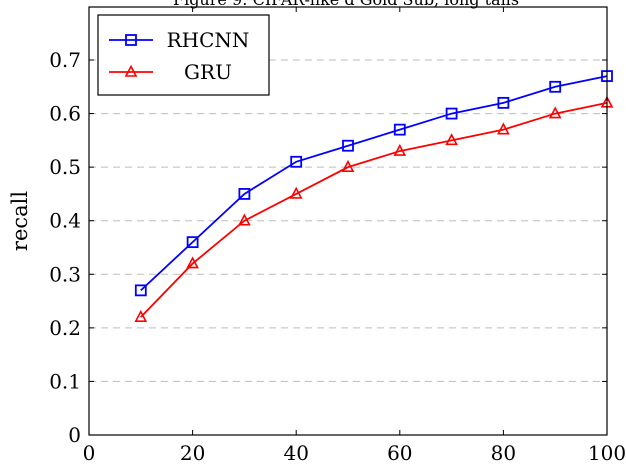  I want to click on y-tick-label: 0.1, so click(65, 381).